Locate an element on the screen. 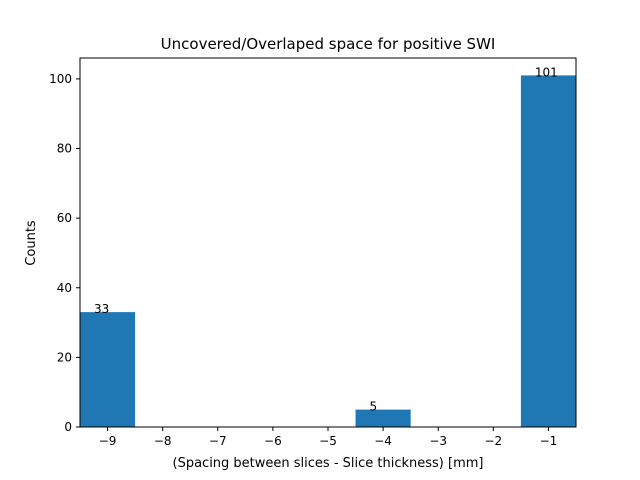 The height and width of the screenshot is (480, 640). y-tick-label: 100 is located at coordinates (60, 79).